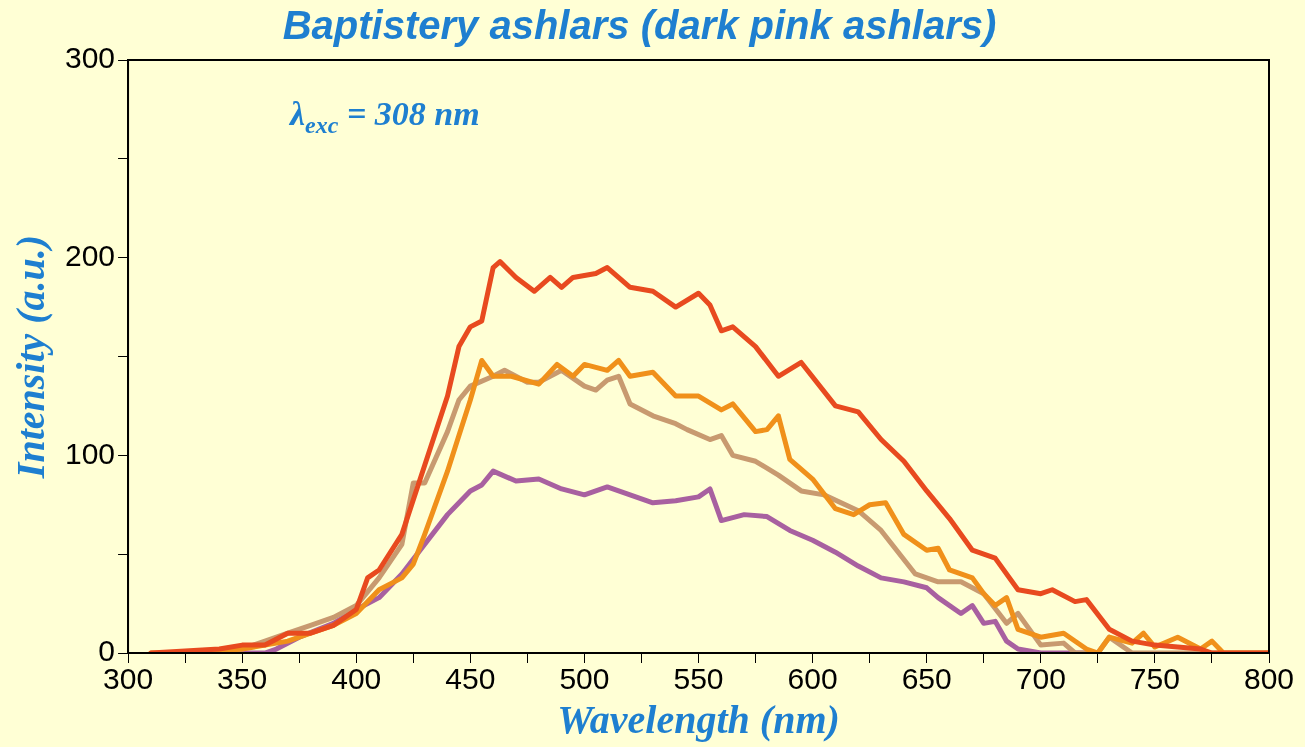 The width and height of the screenshot is (1305, 747). Describe the element at coordinates (698, 679) in the screenshot. I see `x-tick-label: 550` at that location.